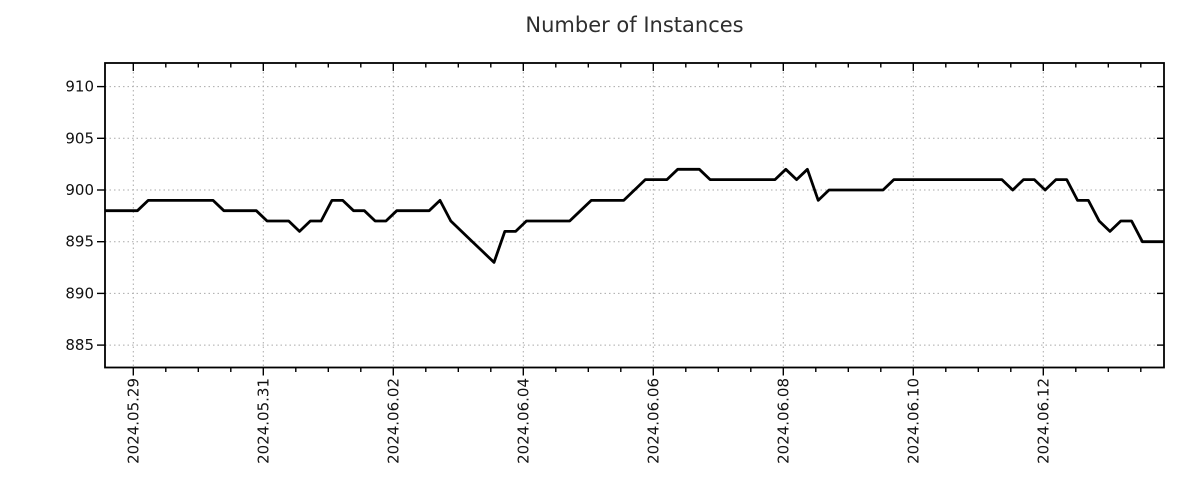 Image resolution: width=1200 pixels, height=500 pixels. What do you see at coordinates (79, 293) in the screenshot?
I see `y-tick-label: 890` at bounding box center [79, 293].